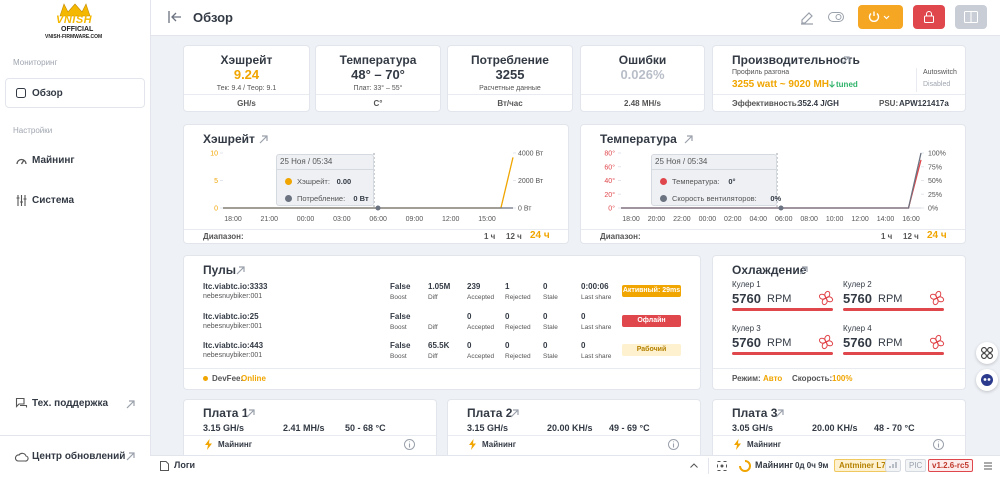  Describe the element at coordinates (732, 181) in the screenshot. I see `legend-value: 0°` at that location.